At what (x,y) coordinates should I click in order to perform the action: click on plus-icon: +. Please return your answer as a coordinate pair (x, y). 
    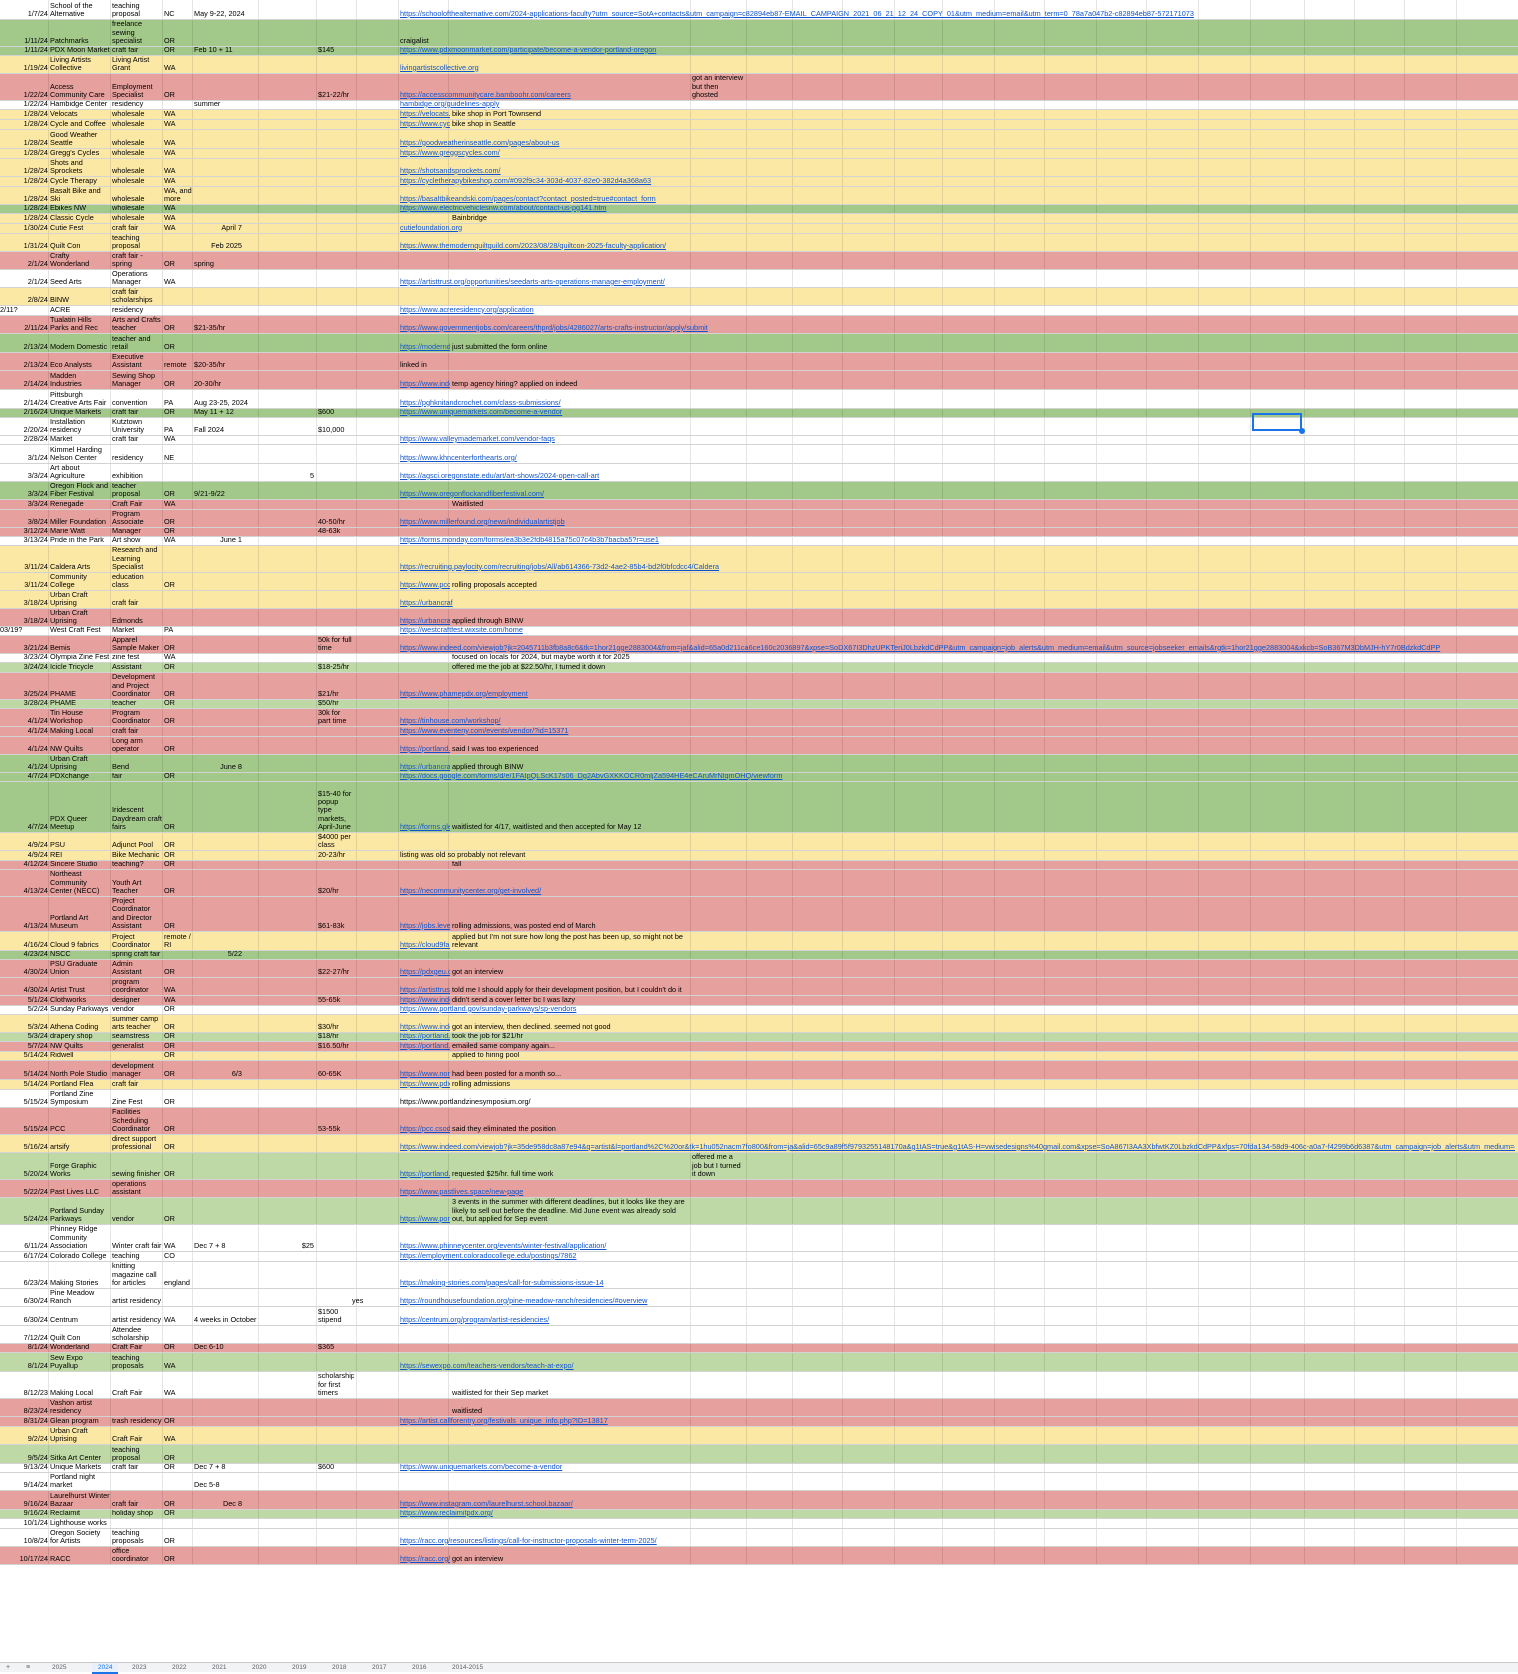
    Looking at the image, I should click on (8, 1667).